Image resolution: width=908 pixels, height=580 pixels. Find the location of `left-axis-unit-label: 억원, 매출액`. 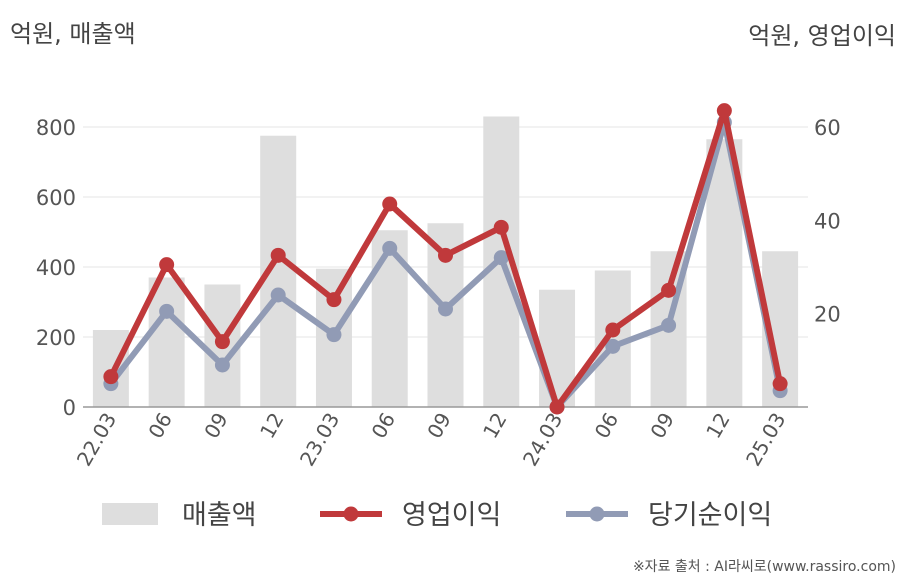

left-axis-unit-label: 억원, 매출액 is located at coordinates (73, 34).